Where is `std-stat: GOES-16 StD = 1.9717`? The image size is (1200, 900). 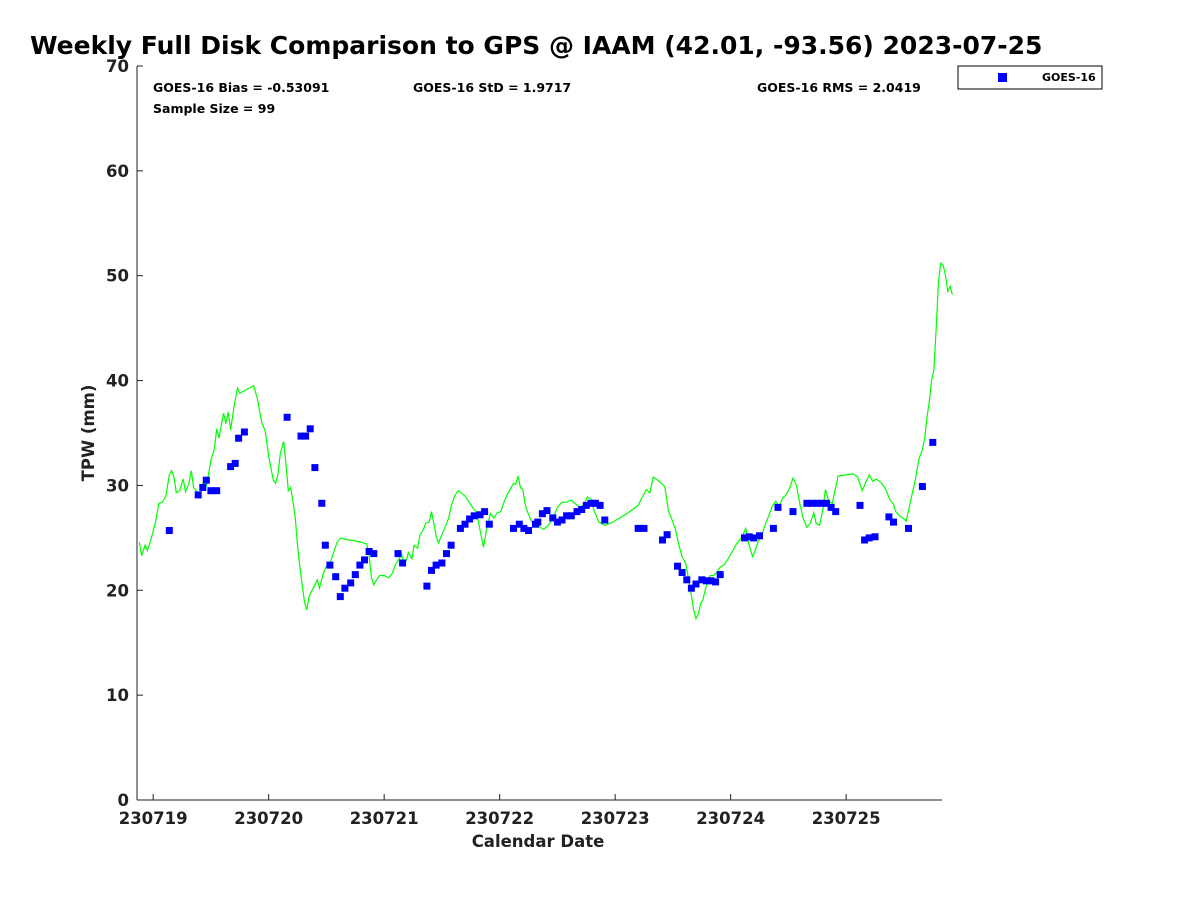 std-stat: GOES-16 StD = 1.9717 is located at coordinates (492, 87).